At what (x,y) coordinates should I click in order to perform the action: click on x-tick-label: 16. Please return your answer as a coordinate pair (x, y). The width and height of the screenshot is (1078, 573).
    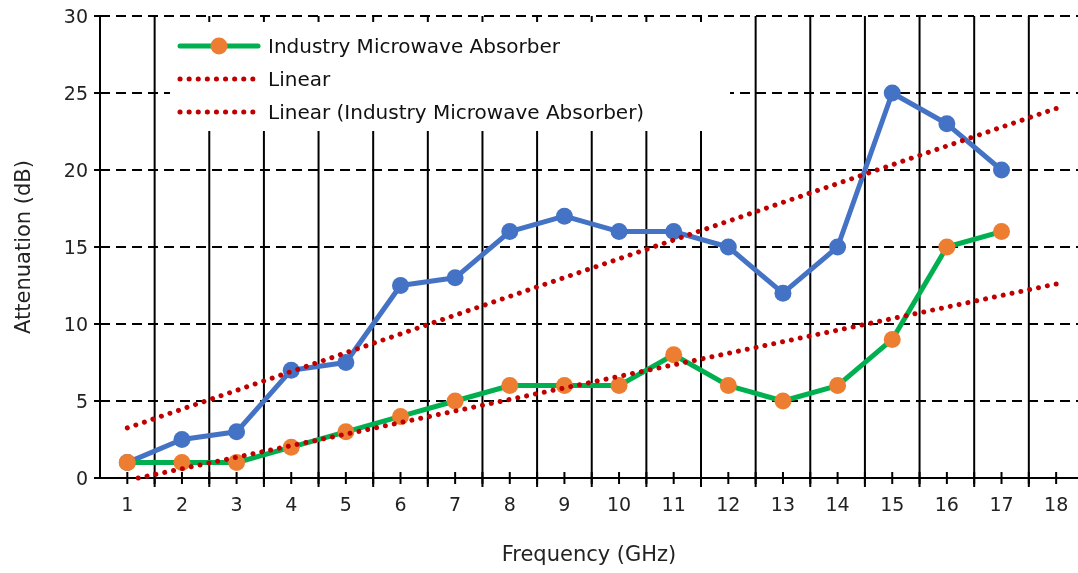
    Looking at the image, I should click on (946, 504).